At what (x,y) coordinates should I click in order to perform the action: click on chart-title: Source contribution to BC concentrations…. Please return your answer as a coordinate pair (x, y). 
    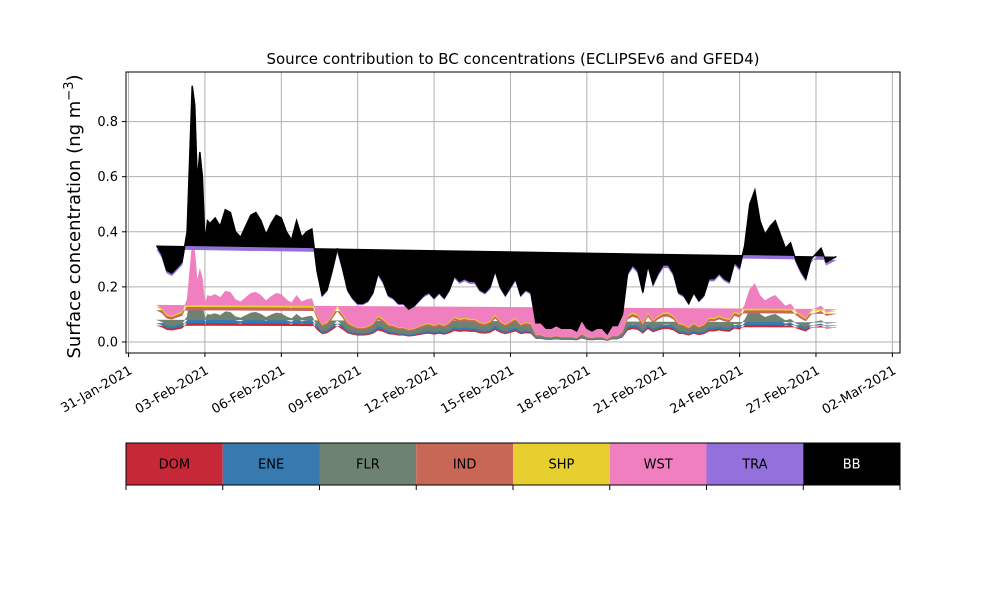
    Looking at the image, I should click on (512, 59).